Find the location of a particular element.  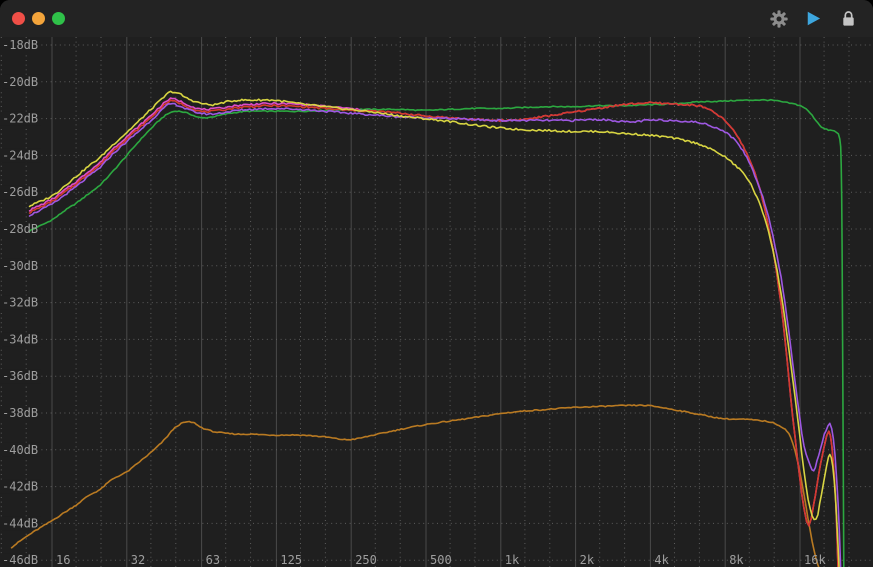

x-tick-label: 4k is located at coordinates (661, 560).